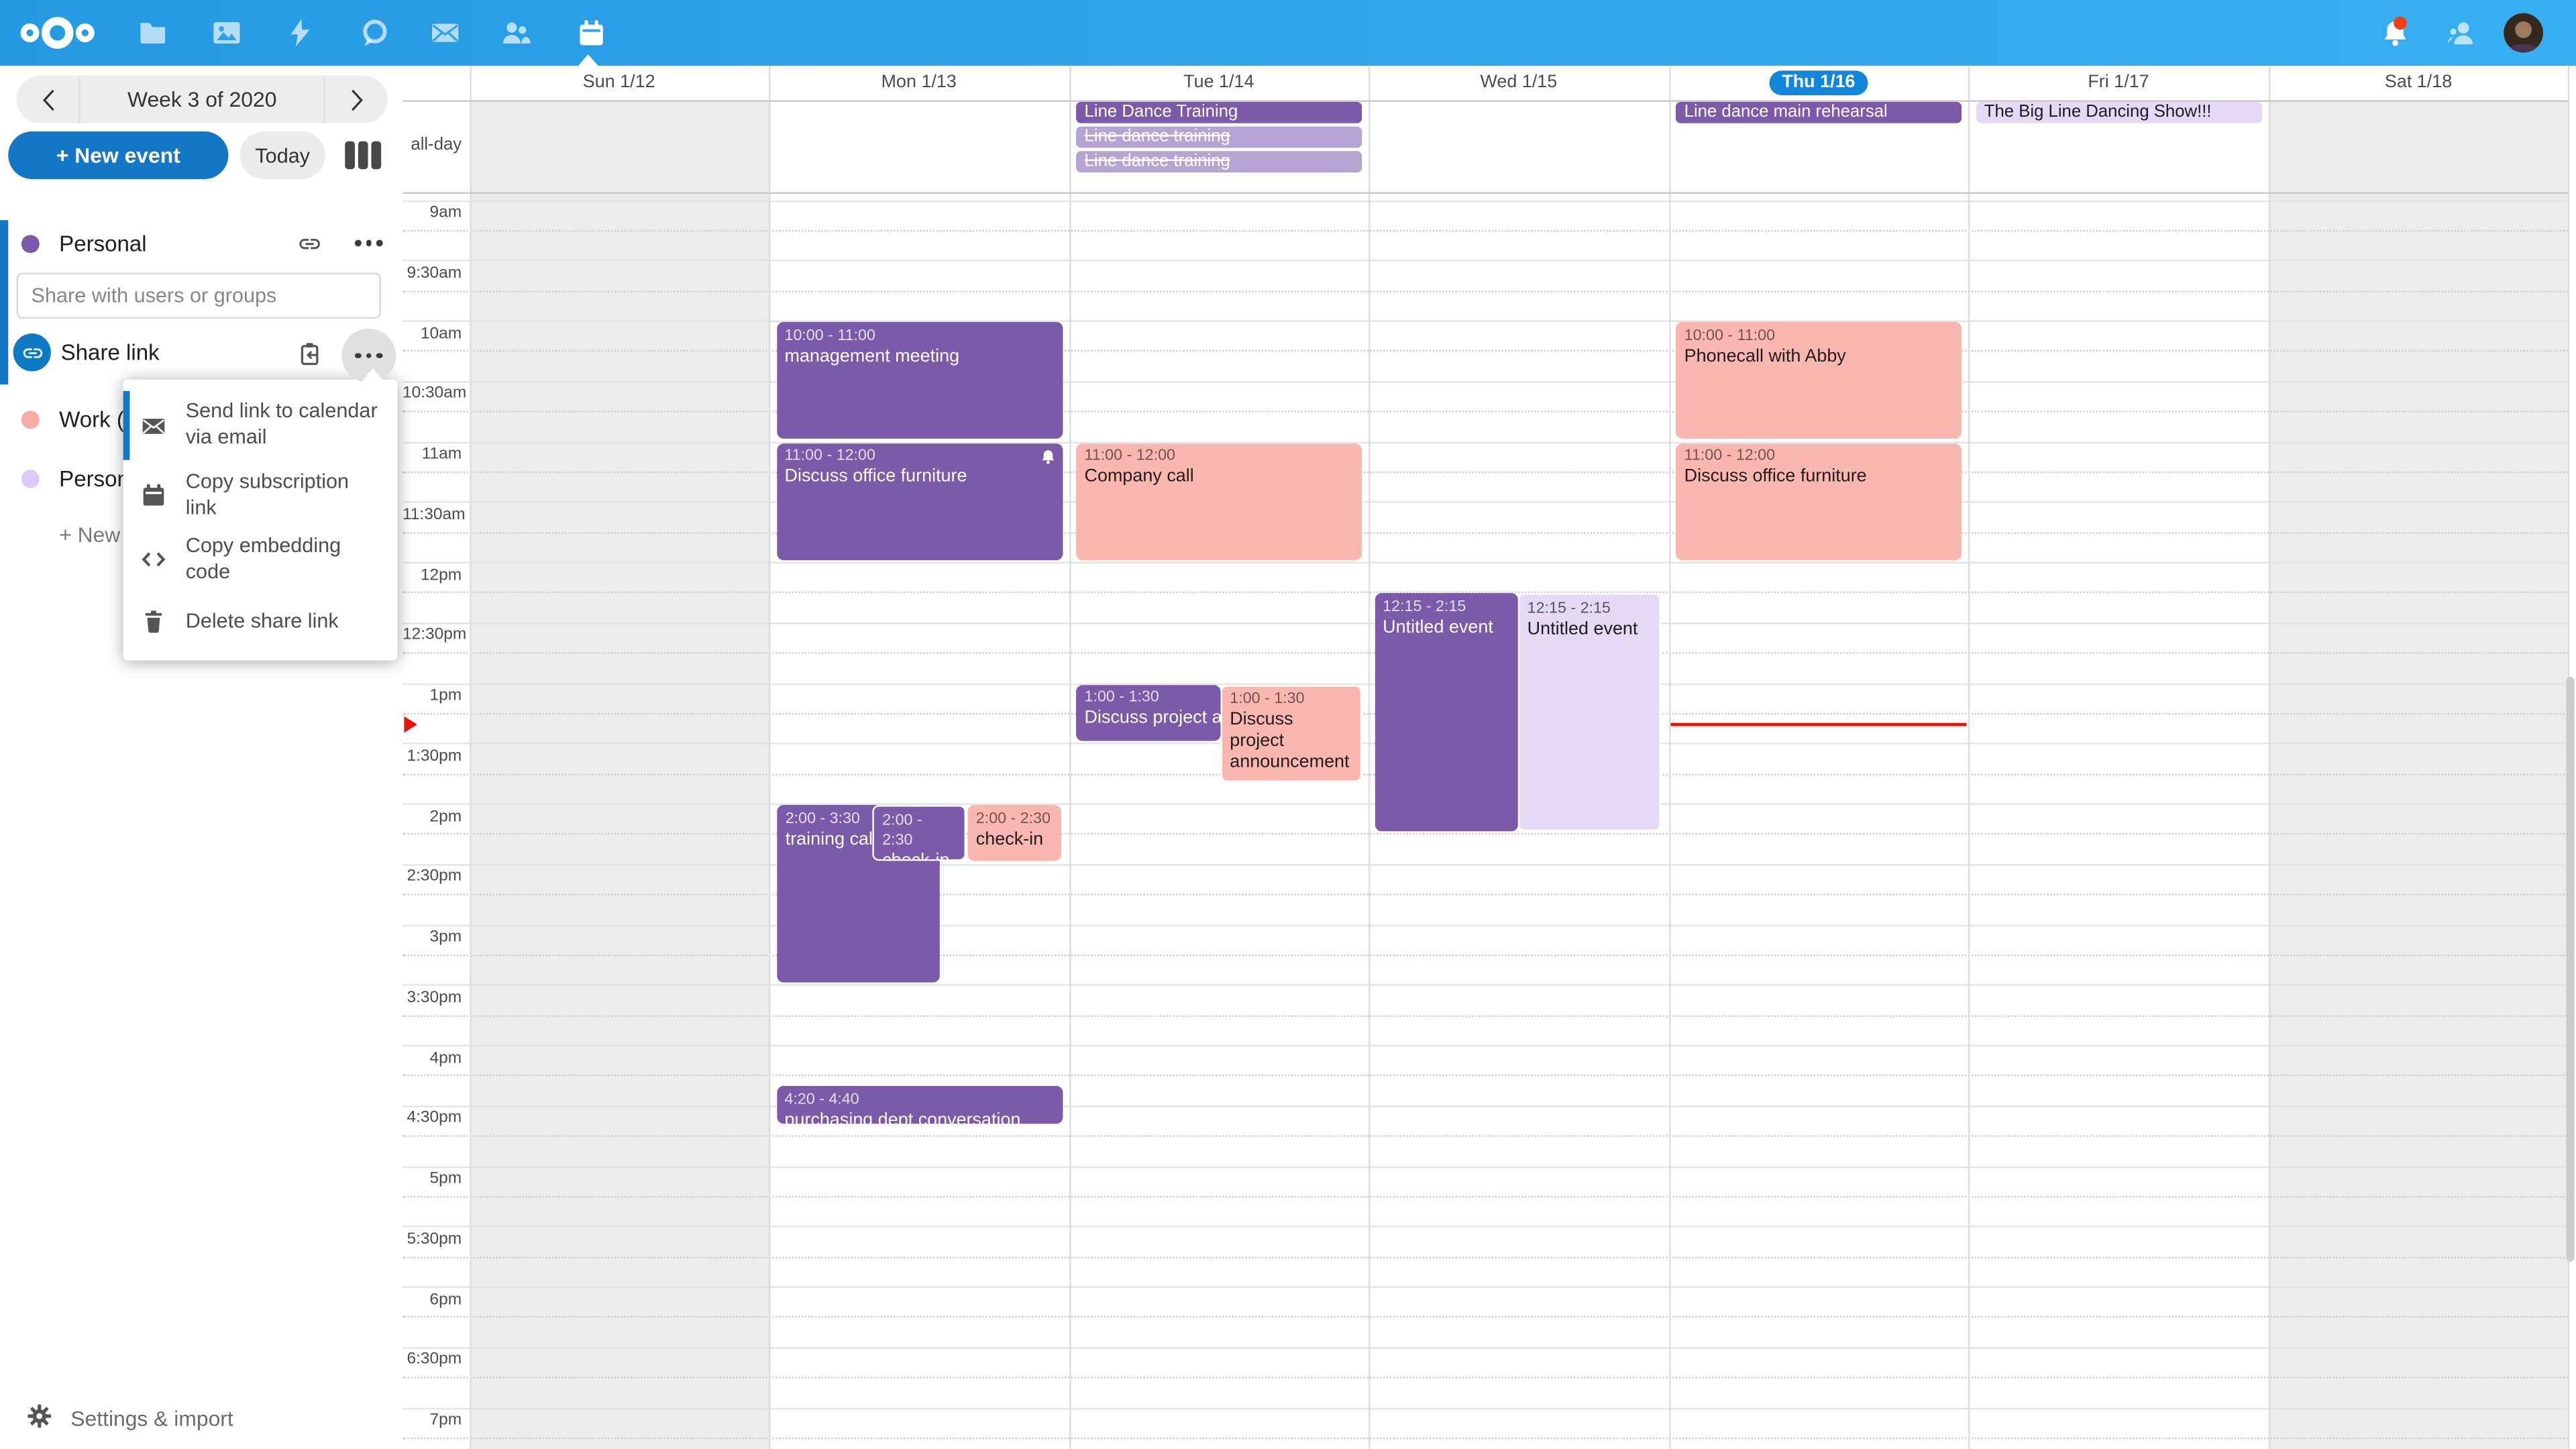 The width and height of the screenshot is (2576, 1449). I want to click on calendar-event: 1:00 - 1:30 Discuss project announcement, so click(1291, 733).